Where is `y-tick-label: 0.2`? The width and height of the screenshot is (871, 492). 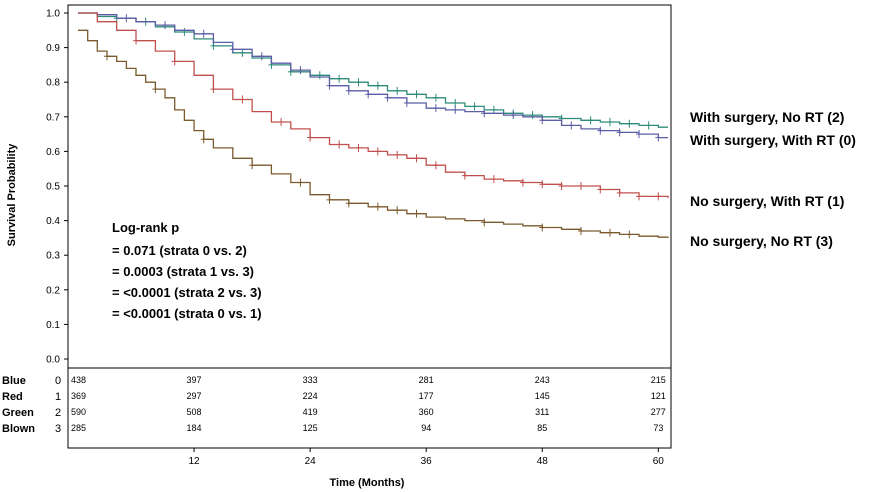 y-tick-label: 0.2 is located at coordinates (53, 290).